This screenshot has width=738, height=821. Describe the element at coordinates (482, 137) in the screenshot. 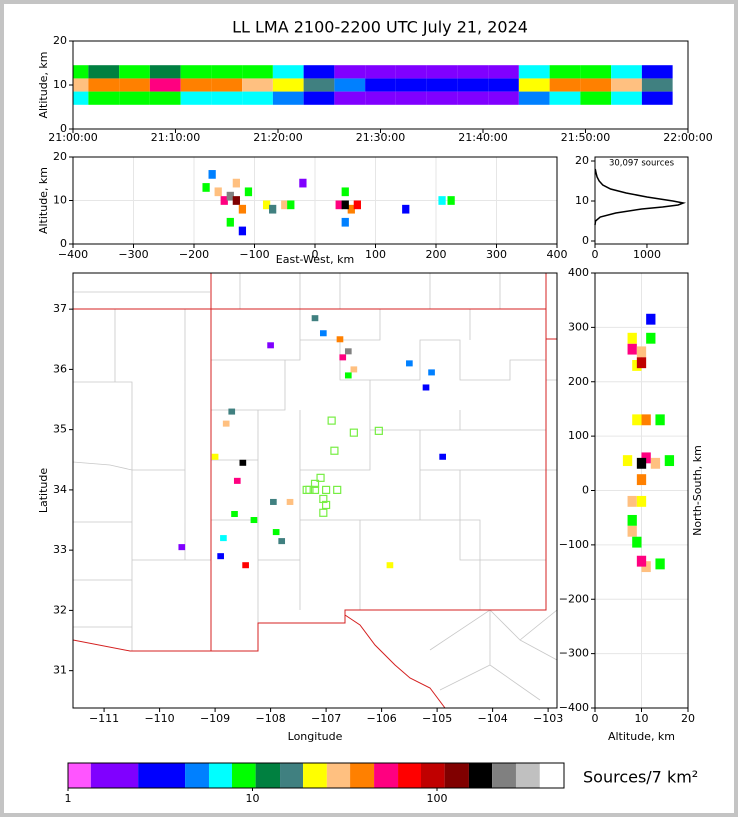

I see `x-tick-label: 21:40:00` at that location.